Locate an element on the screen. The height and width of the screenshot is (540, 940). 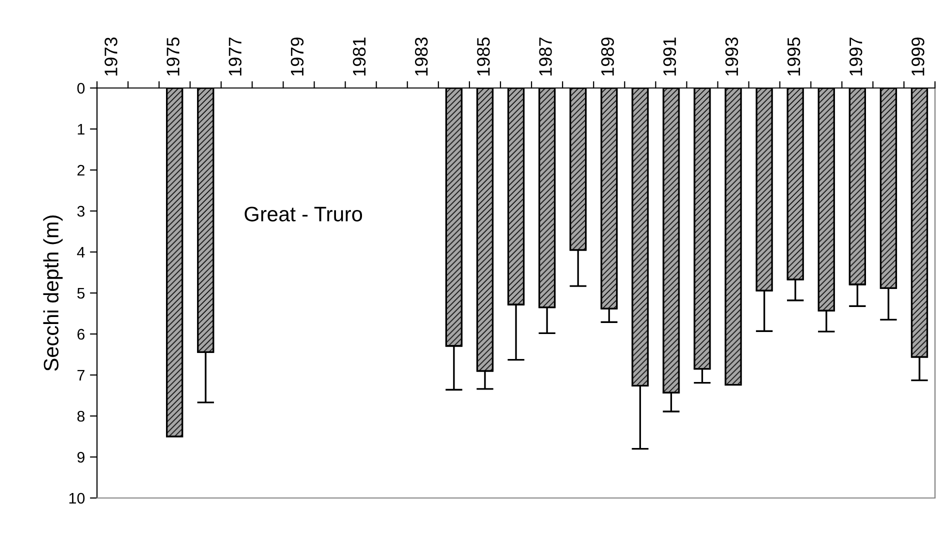
y-tick-label: 0 is located at coordinates (81, 88).